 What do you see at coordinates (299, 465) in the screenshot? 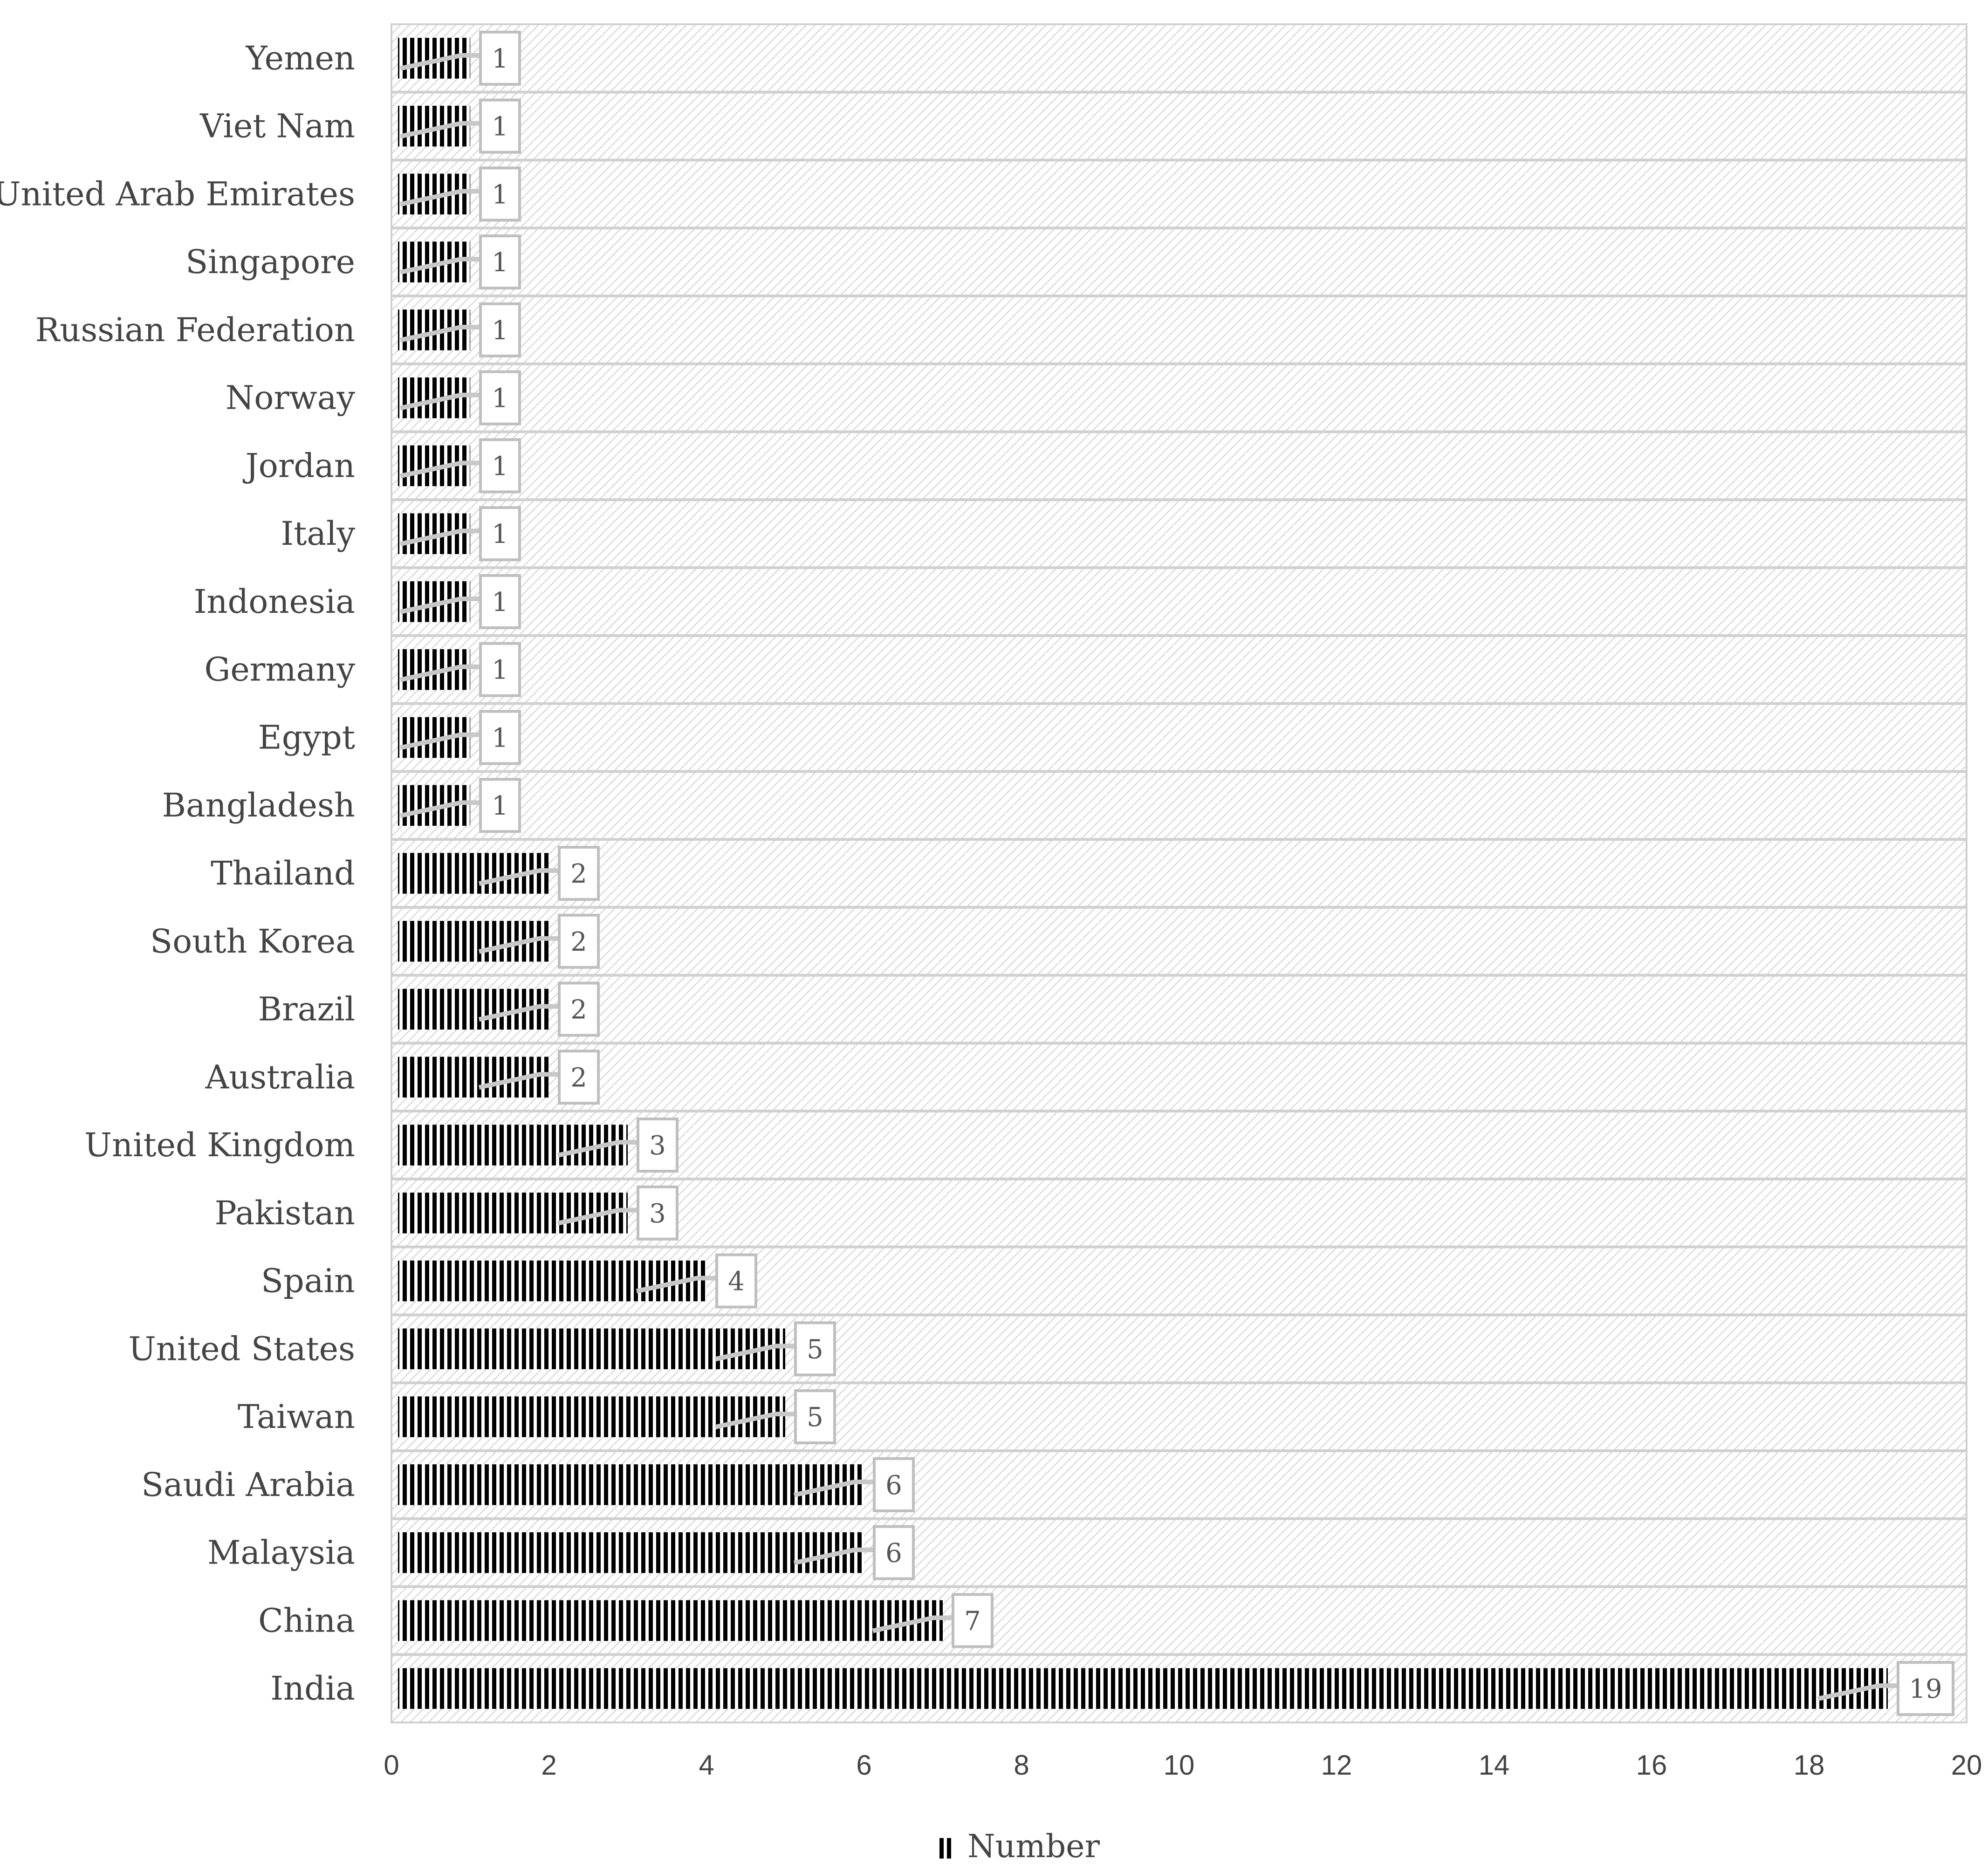
I see `category-label: Jordan` at bounding box center [299, 465].